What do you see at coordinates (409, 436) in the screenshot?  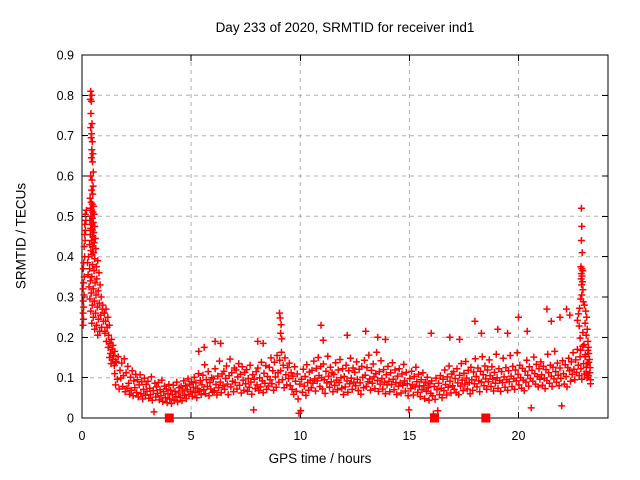 I see `svg-text: 15` at bounding box center [409, 436].